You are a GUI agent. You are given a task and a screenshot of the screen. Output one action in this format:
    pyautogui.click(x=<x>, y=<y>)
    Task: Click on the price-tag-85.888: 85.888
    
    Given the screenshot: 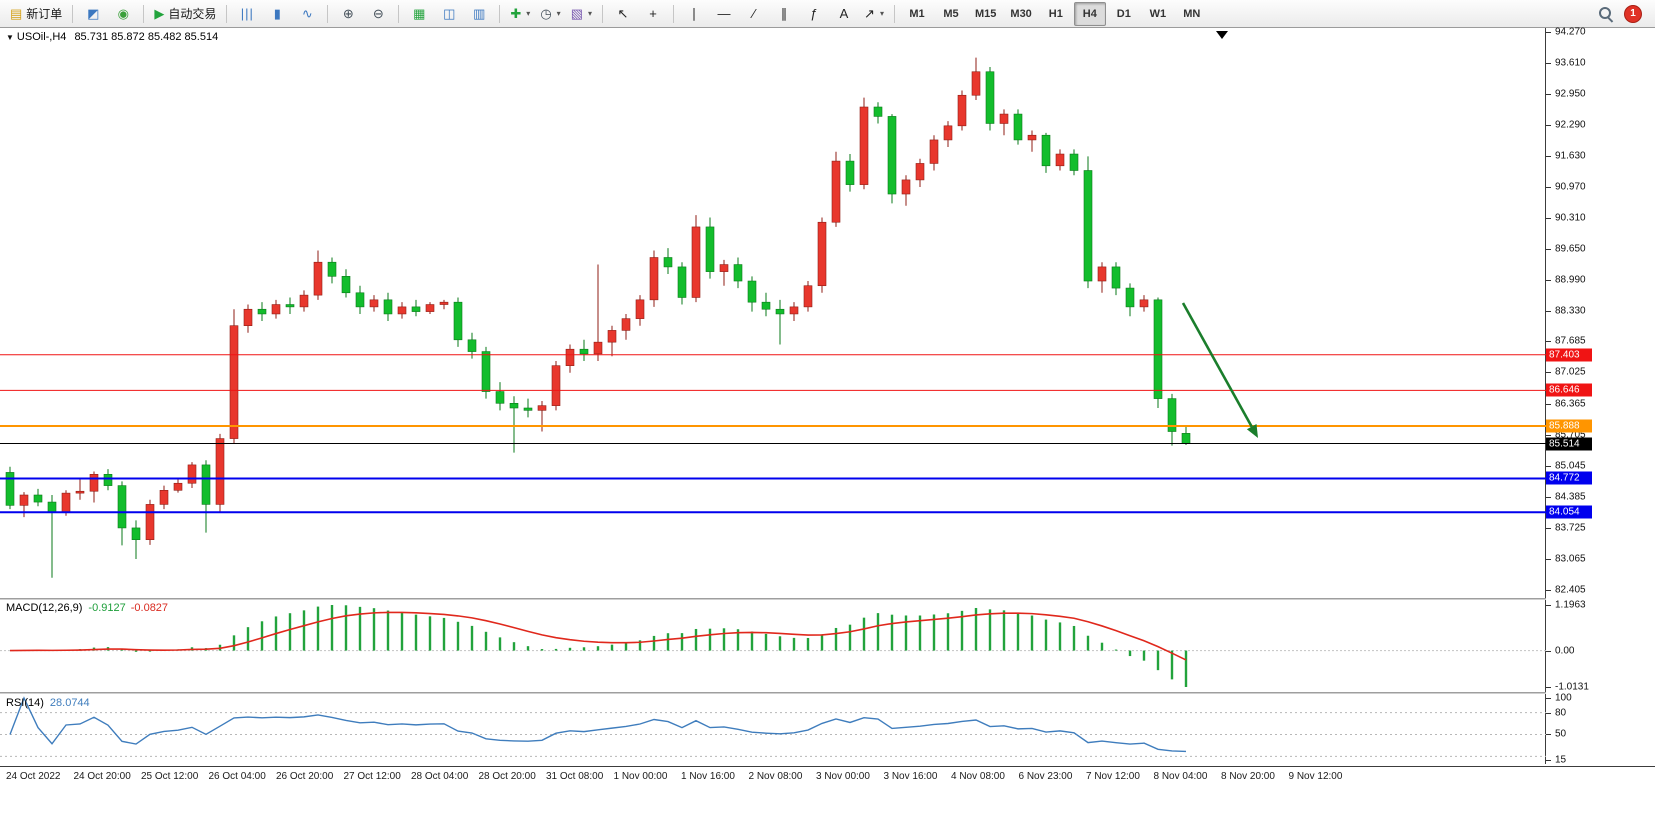 What is the action you would take?
    pyautogui.click(x=1569, y=426)
    